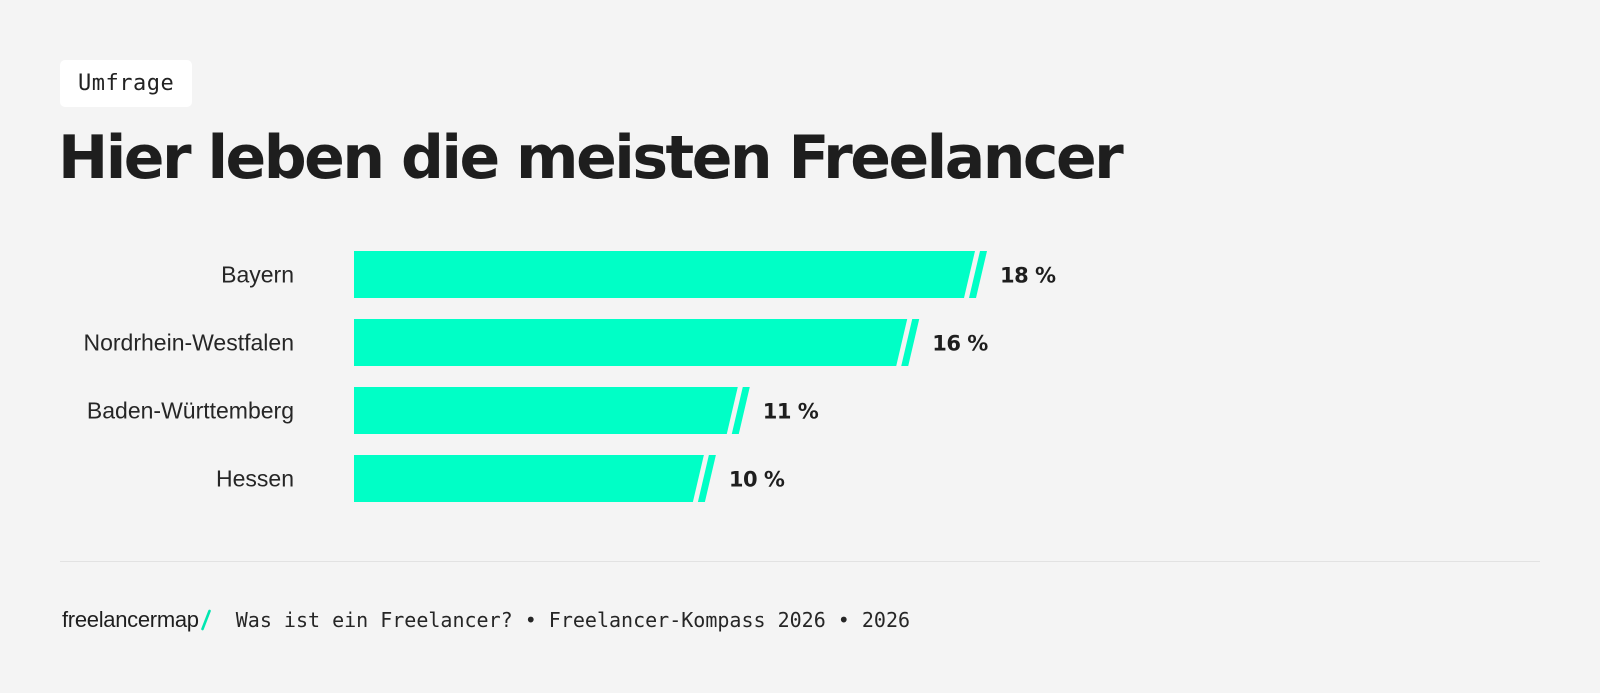  What do you see at coordinates (800, 561) in the screenshot?
I see `footer-divider` at bounding box center [800, 561].